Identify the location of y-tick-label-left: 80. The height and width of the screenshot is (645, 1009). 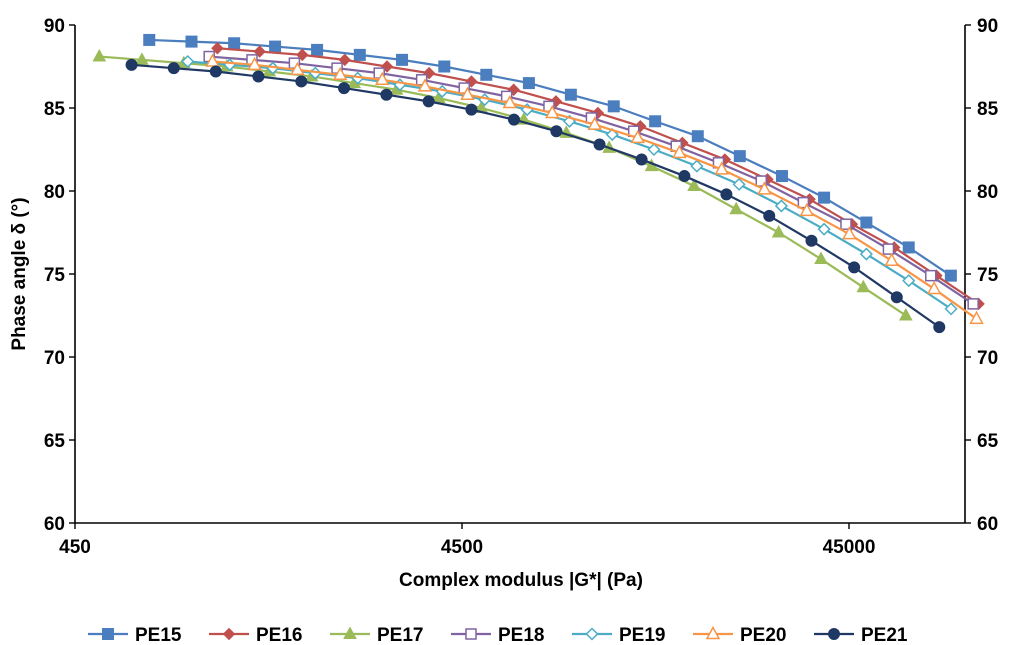
(54, 192).